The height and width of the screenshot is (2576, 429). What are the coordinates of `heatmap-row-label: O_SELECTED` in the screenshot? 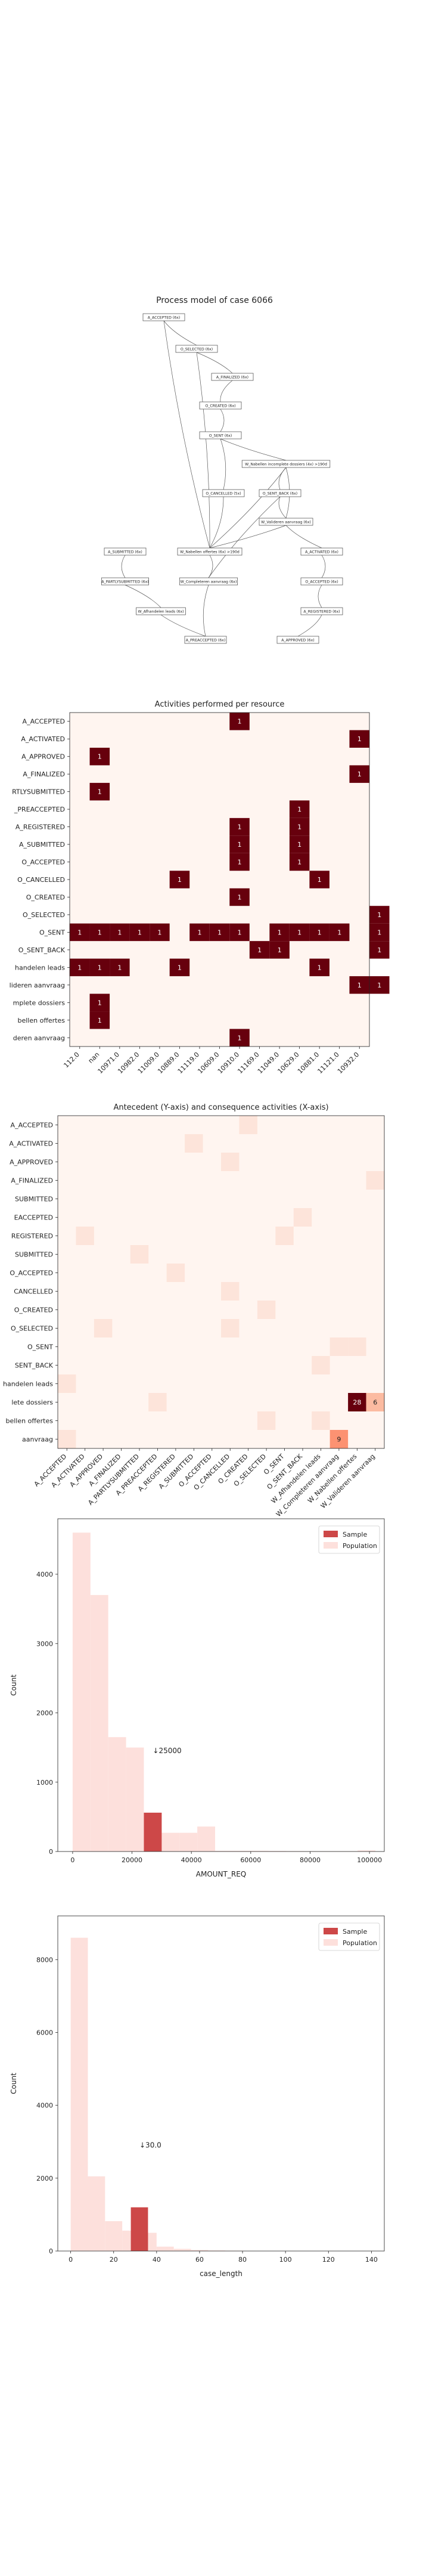 It's located at (32, 1329).